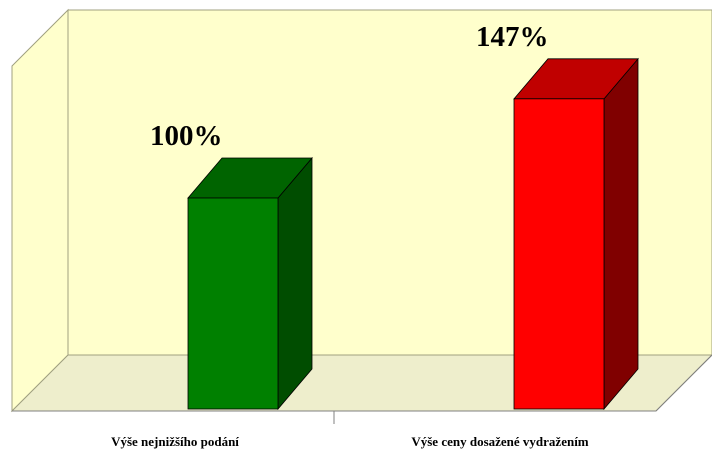  What do you see at coordinates (40, 210) in the screenshot?
I see `chart-side-wall` at bounding box center [40, 210].